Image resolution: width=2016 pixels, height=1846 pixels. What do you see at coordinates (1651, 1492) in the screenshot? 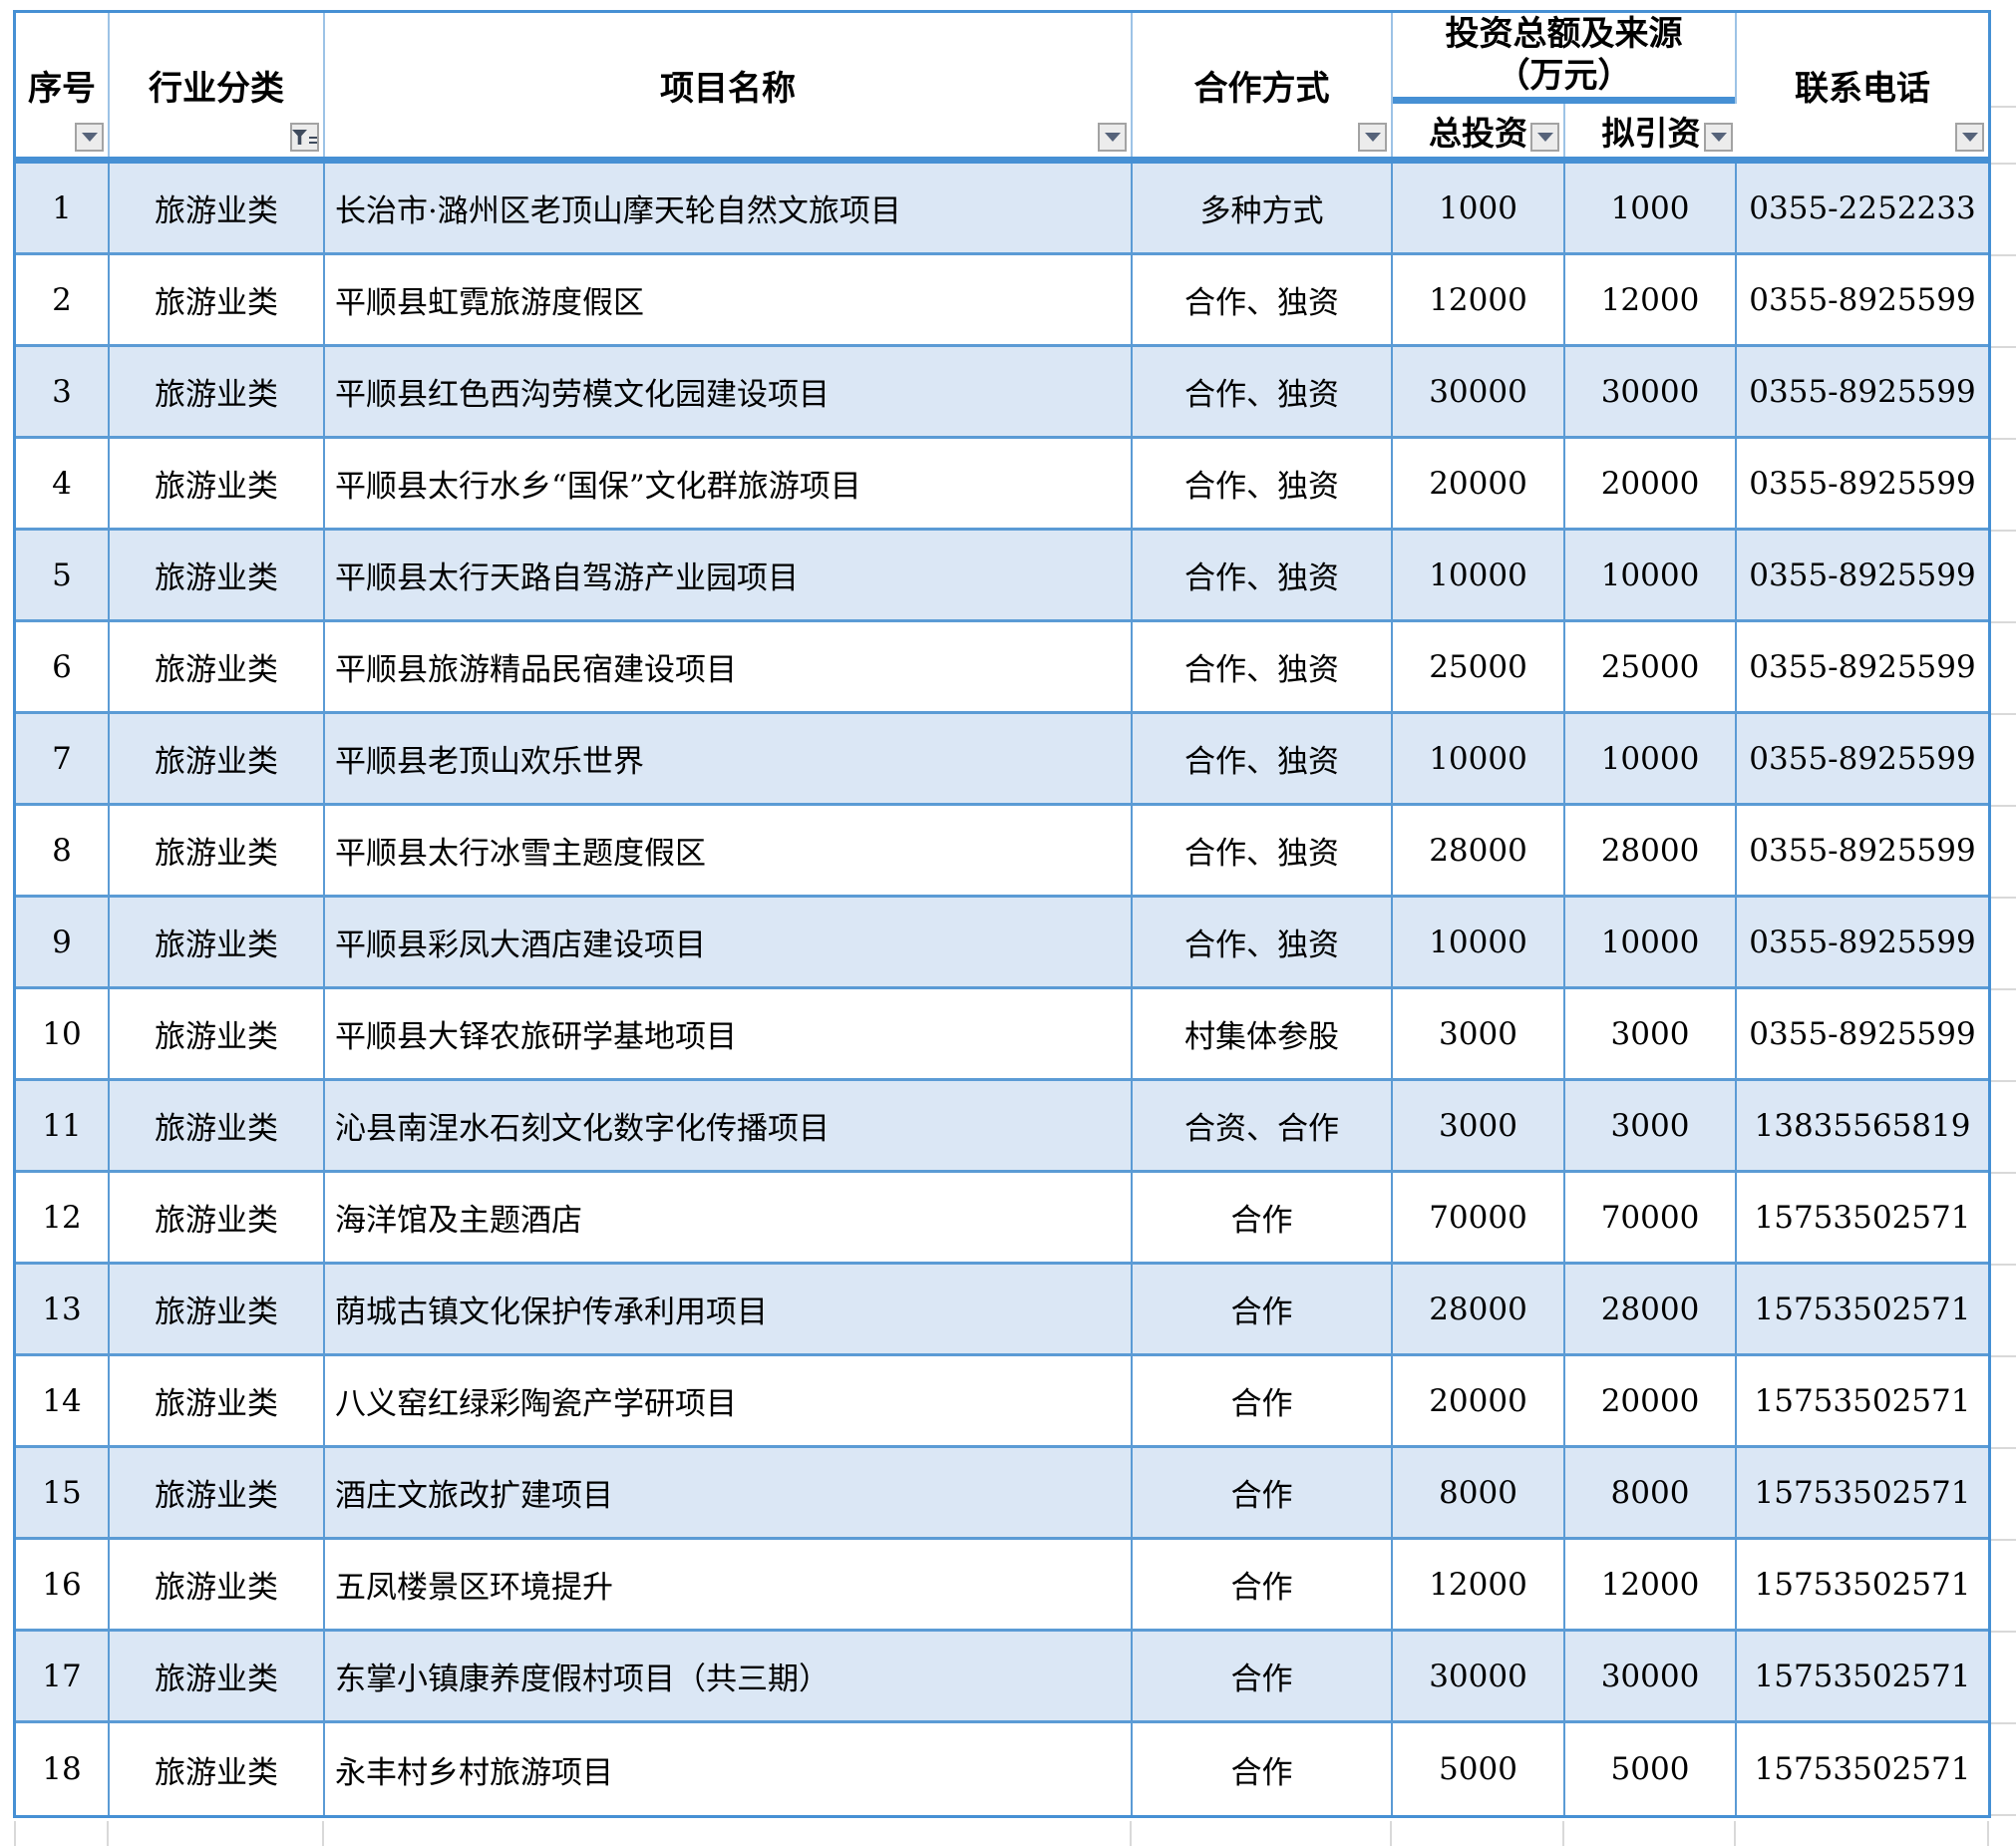
I see `cell-proposed-investment: 8000` at bounding box center [1651, 1492].